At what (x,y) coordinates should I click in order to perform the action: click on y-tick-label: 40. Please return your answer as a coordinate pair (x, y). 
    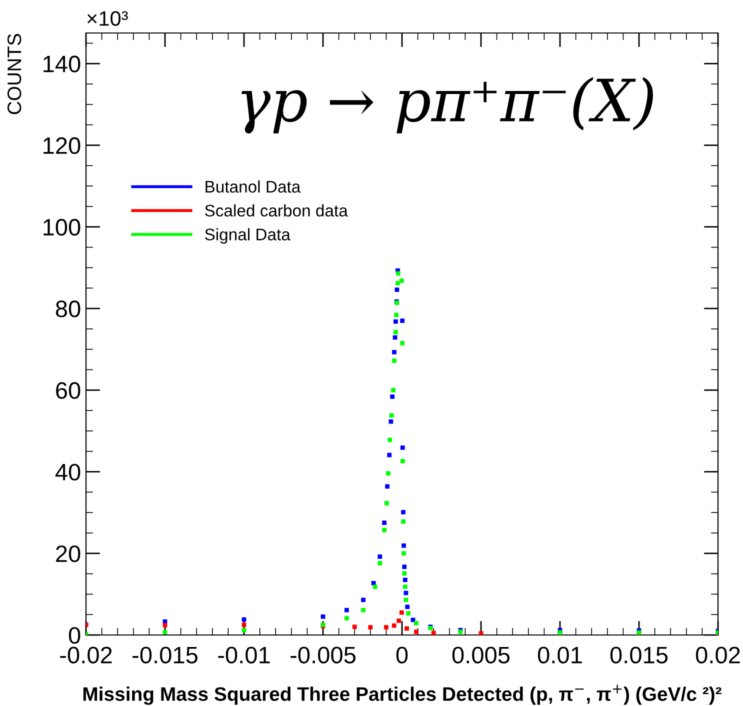
    Looking at the image, I should click on (67, 472).